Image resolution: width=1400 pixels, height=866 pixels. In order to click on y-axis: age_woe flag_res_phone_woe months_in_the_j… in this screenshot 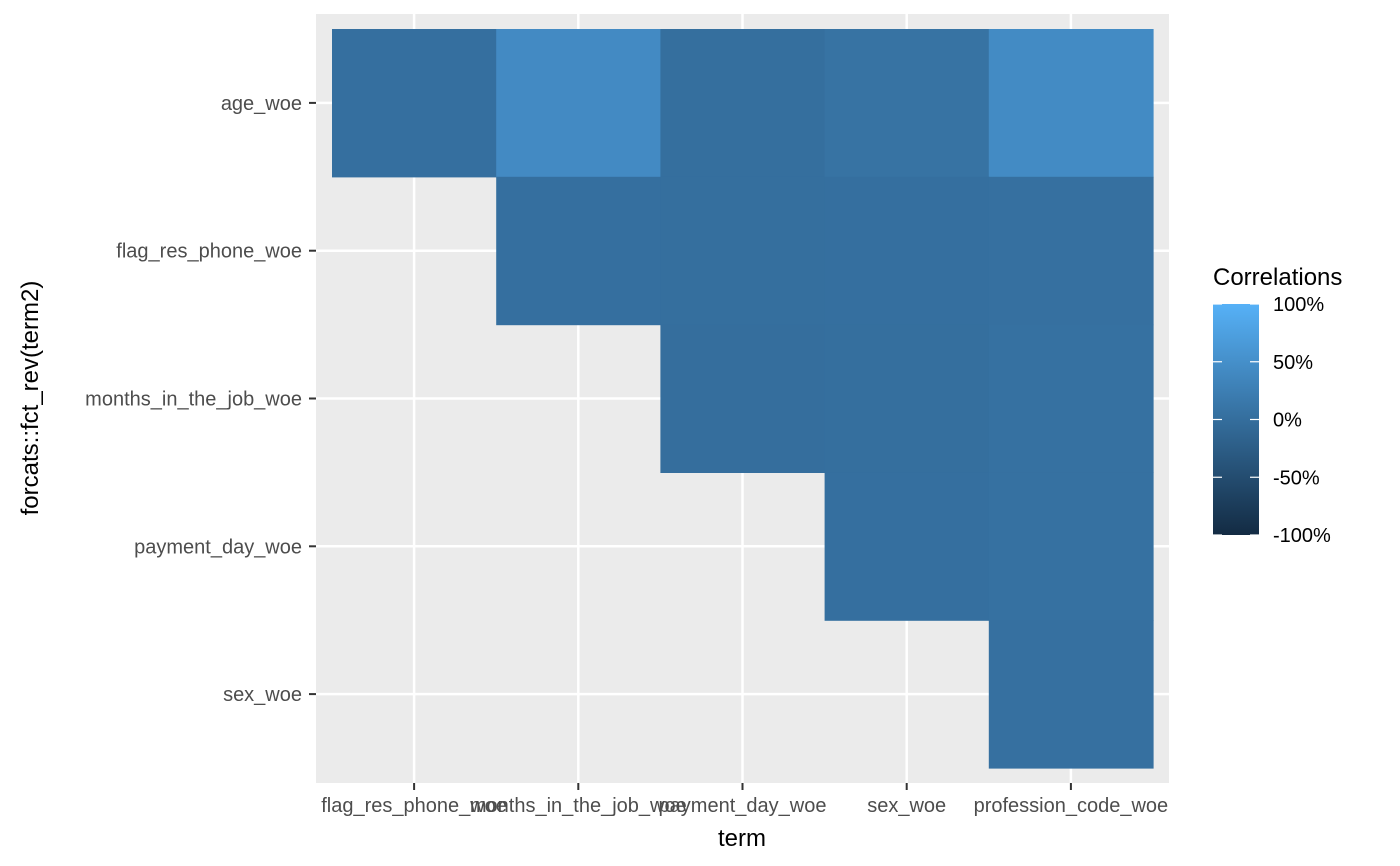, I will do `click(200, 399)`.